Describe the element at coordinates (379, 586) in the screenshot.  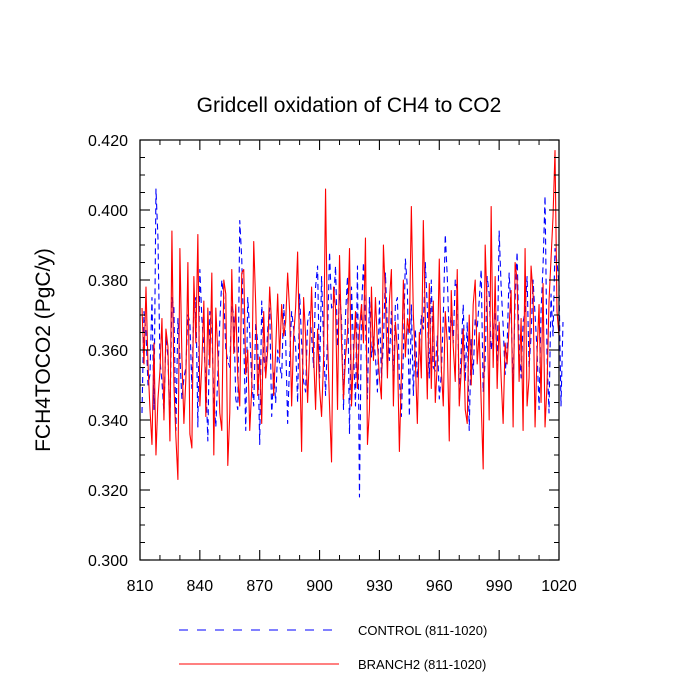
I see `x-tick-label: 930` at that location.